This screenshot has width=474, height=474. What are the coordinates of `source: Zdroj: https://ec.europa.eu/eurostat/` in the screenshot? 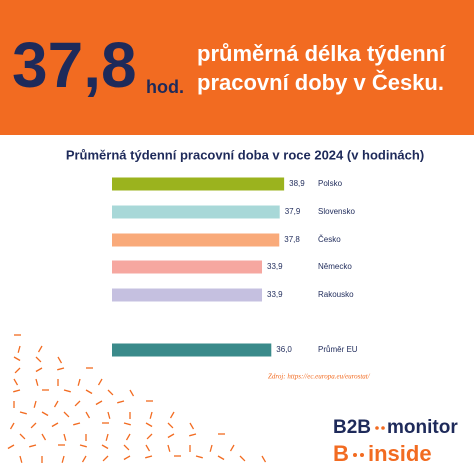 It's located at (319, 377).